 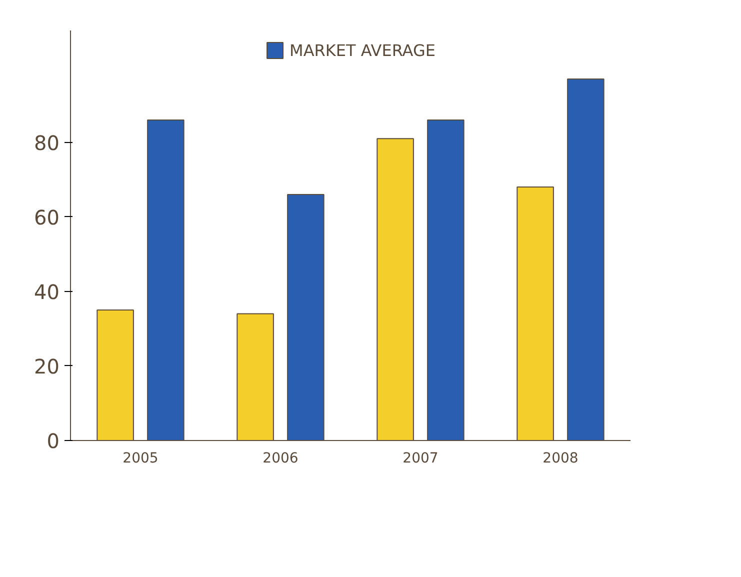 I want to click on x-tick-label: 2007, so click(x=420, y=458).